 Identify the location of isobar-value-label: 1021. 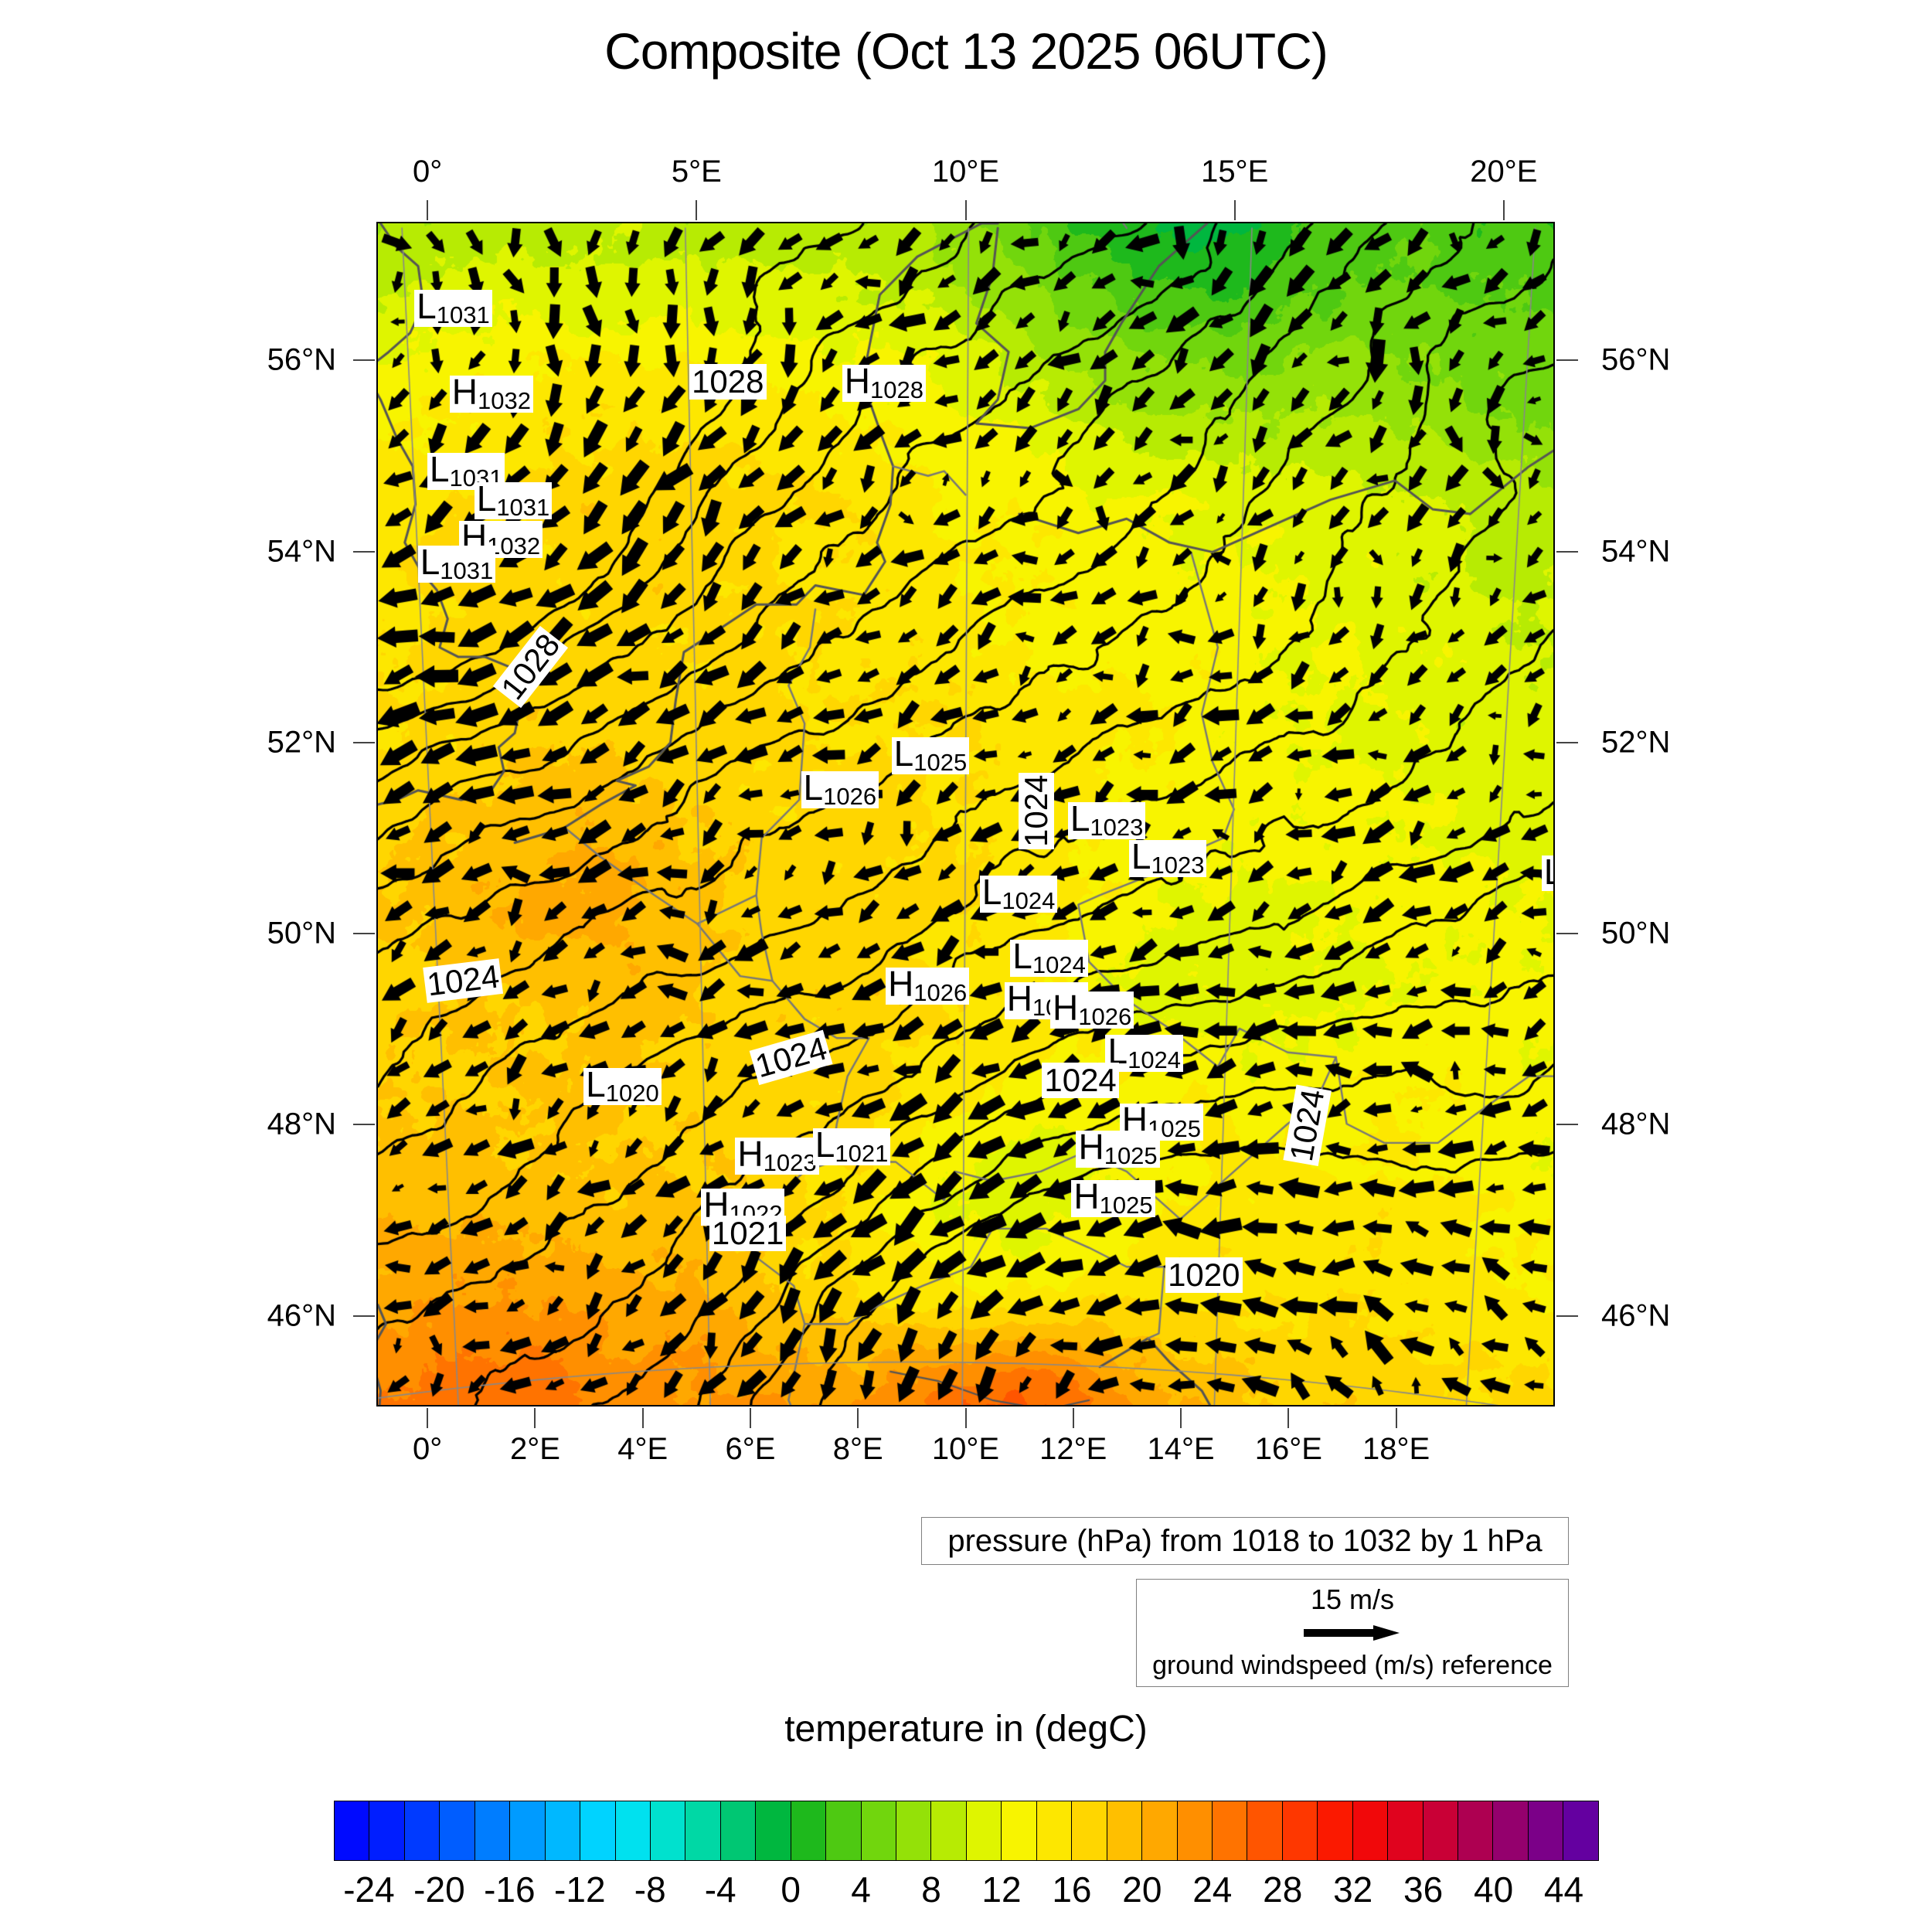
(748, 1234).